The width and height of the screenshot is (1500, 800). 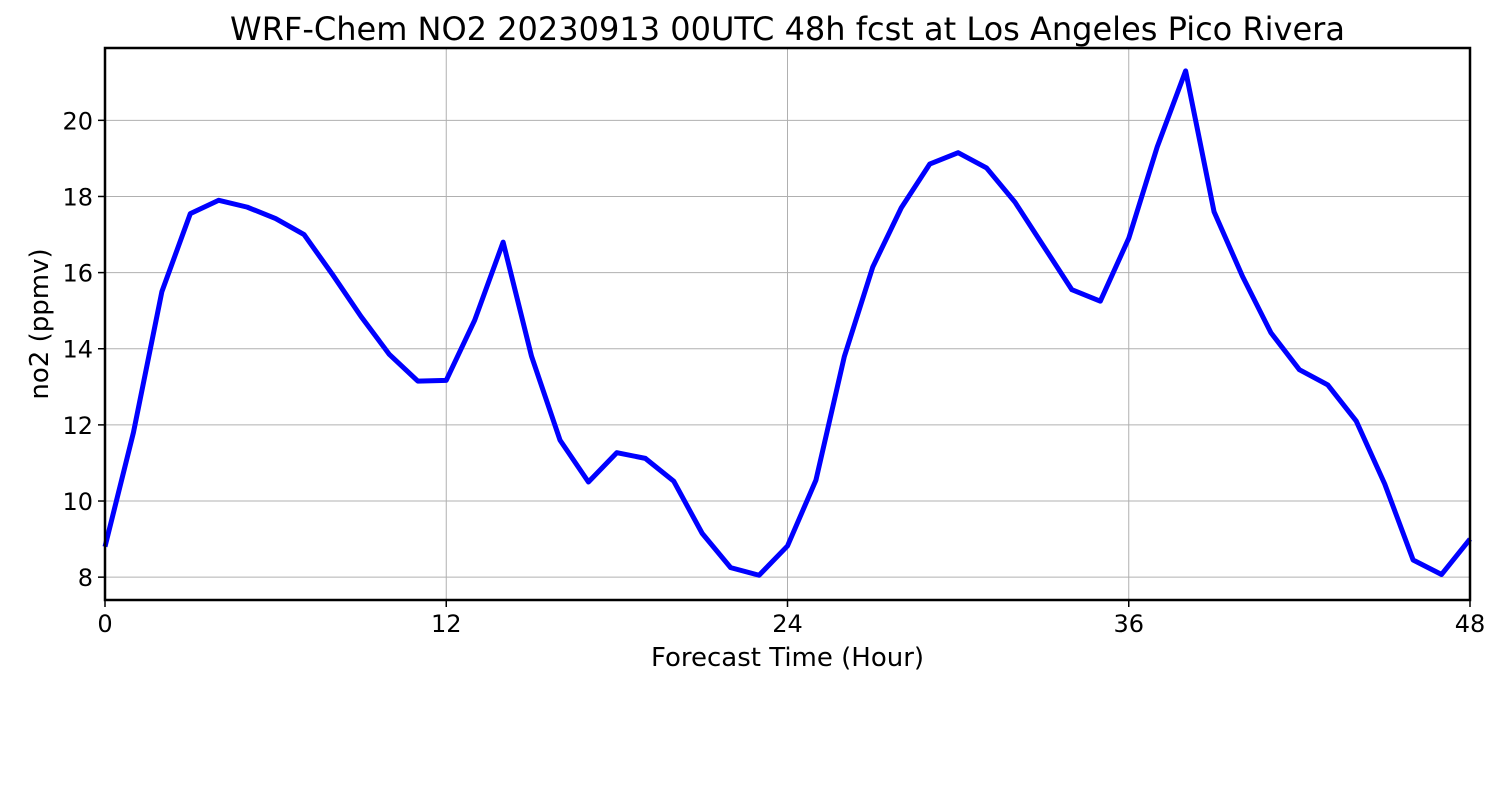 What do you see at coordinates (104, 624) in the screenshot?
I see `x-tick-label: 0` at bounding box center [104, 624].